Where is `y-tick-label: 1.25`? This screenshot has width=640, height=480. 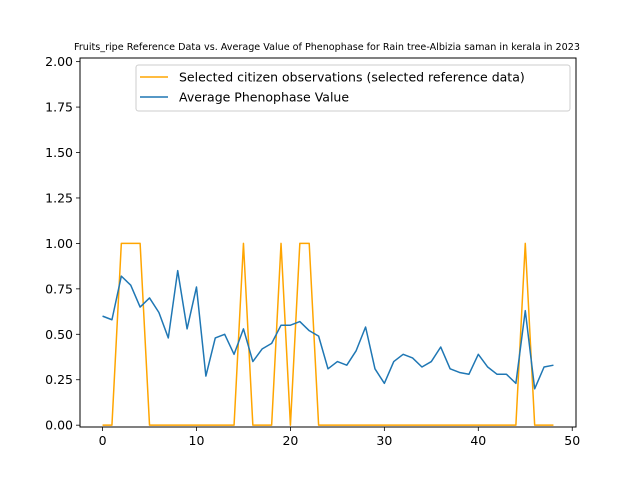
y-tick-label: 1.25 is located at coordinates (59, 197).